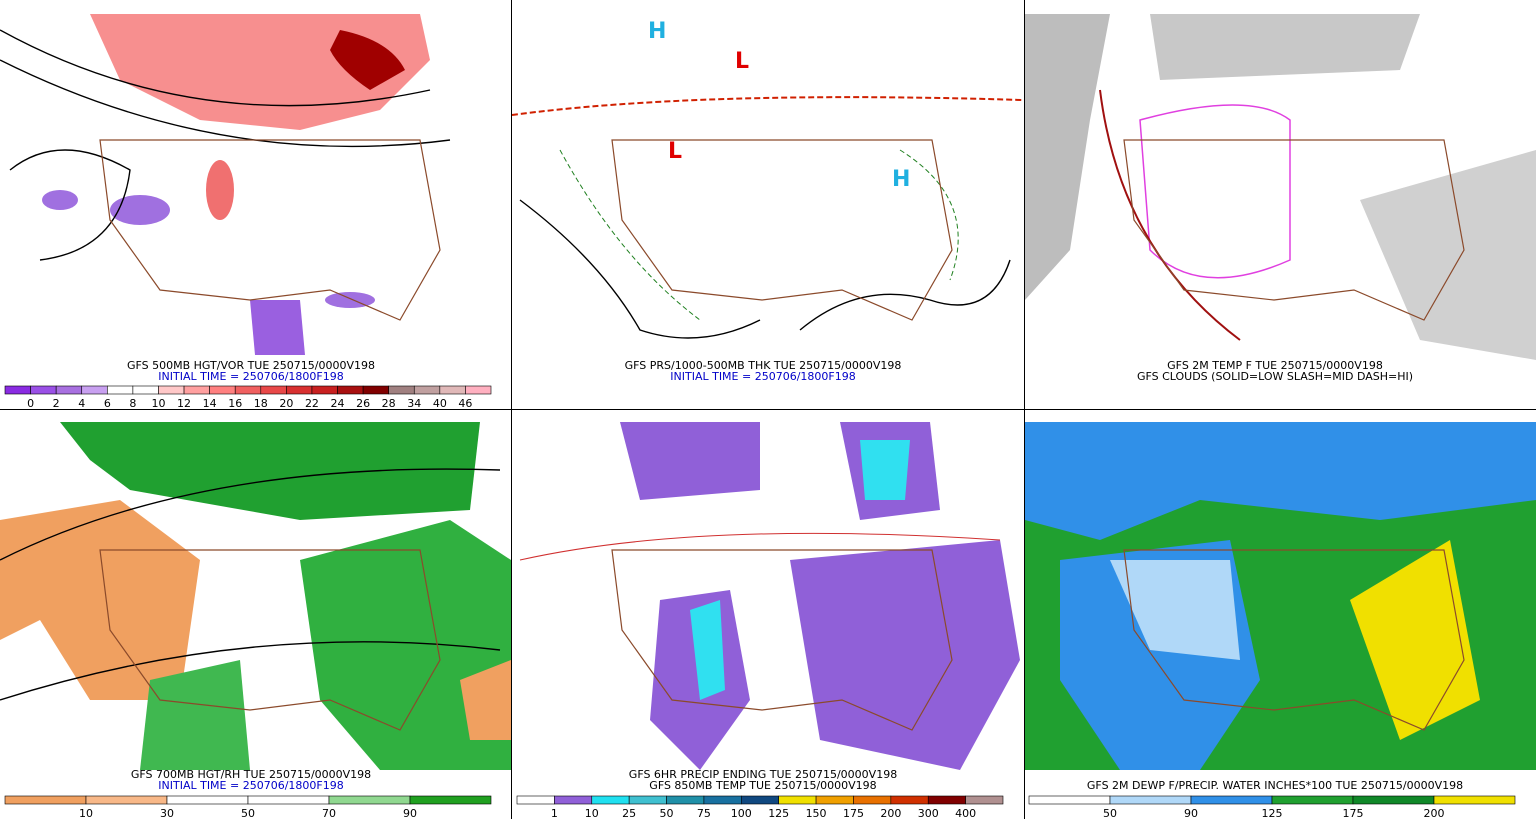 This screenshot has height=819, width=1536. Describe the element at coordinates (167, 813) in the screenshot. I see `colorbar-label: 30` at that location.